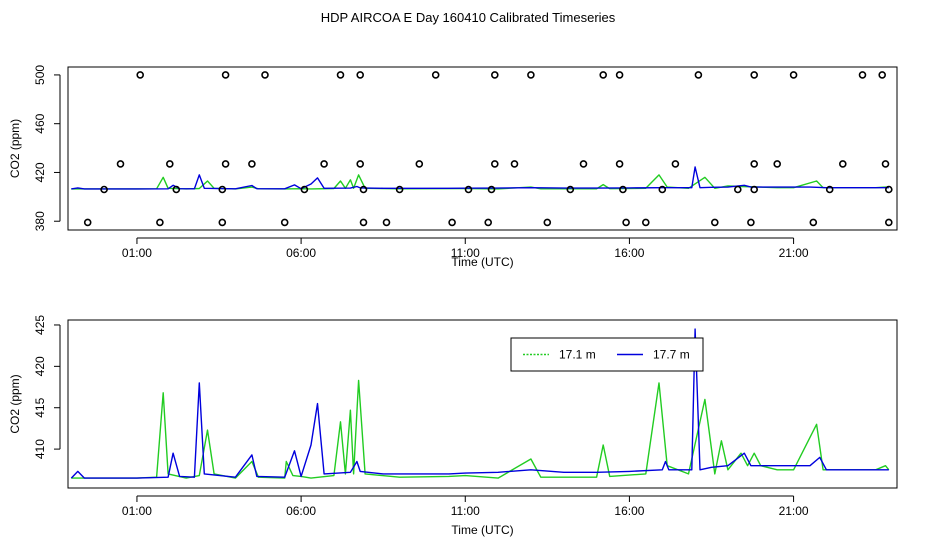  Describe the element at coordinates (40, 325) in the screenshot. I see `y-tick-label: 425` at that location.